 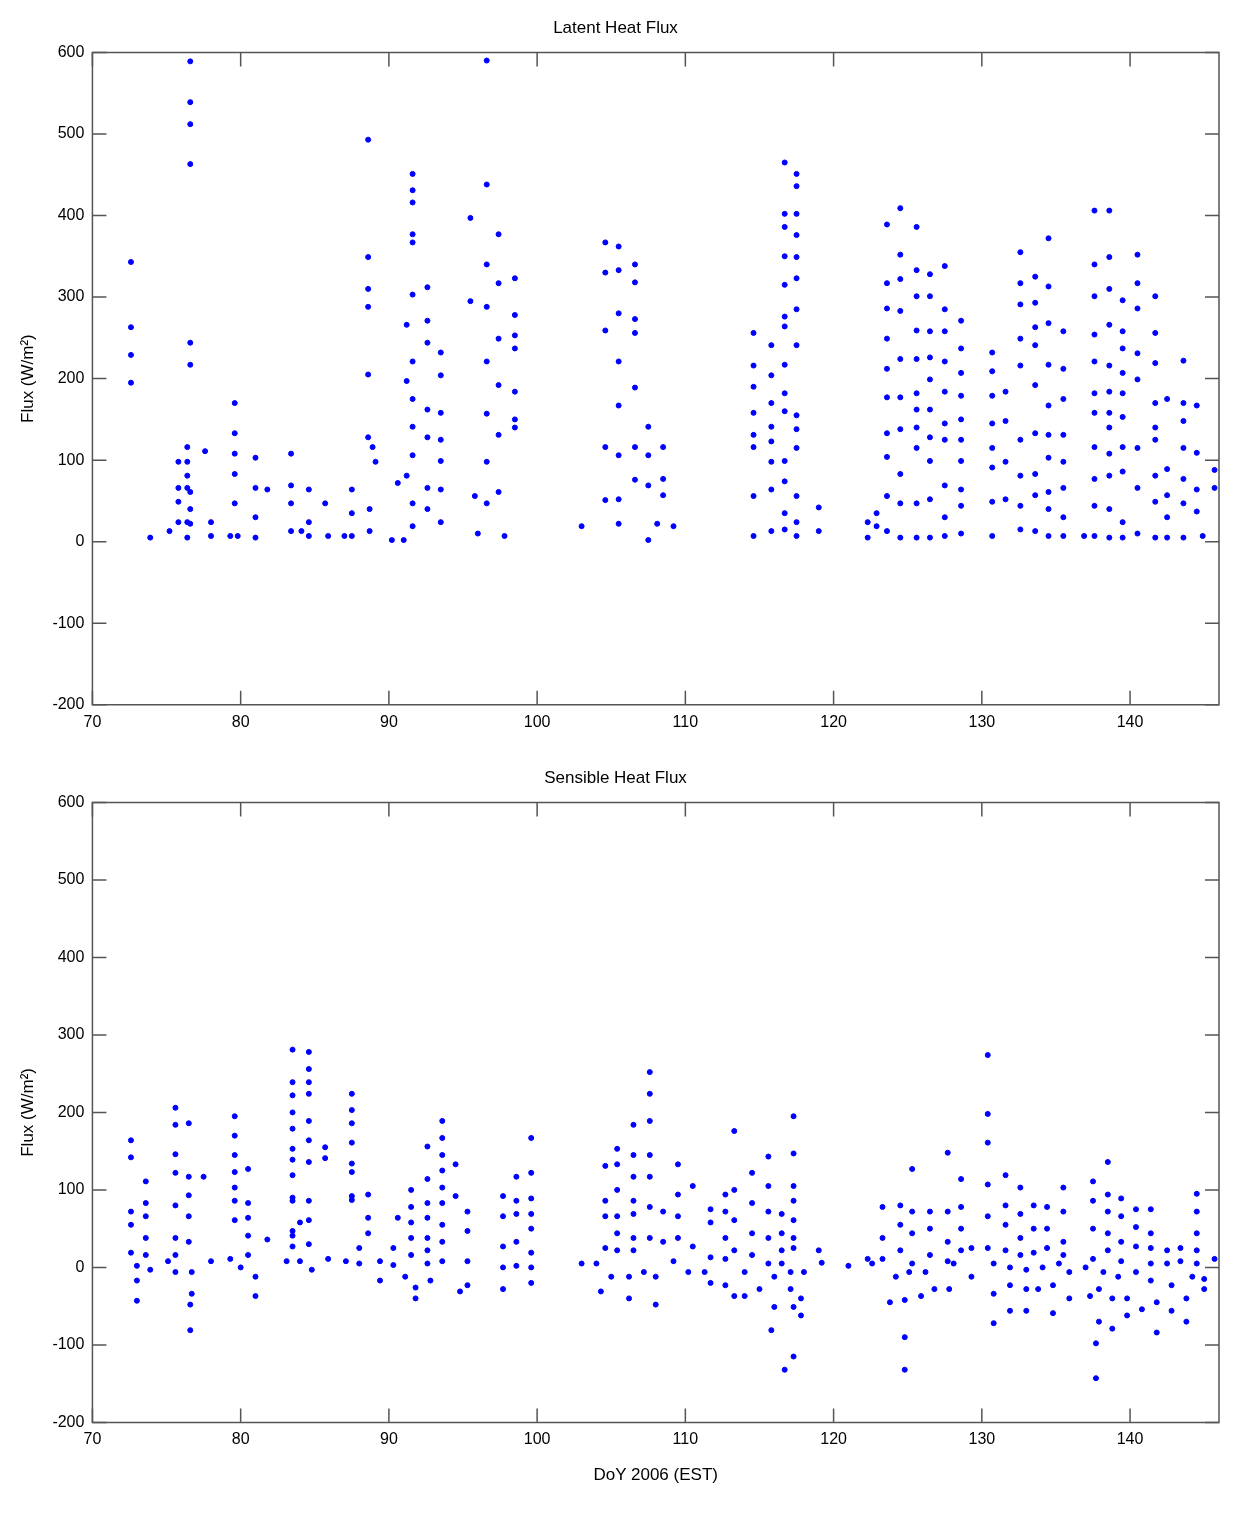 What do you see at coordinates (616, 777) in the screenshot?
I see `chart-title: Sensible Heat Flux` at bounding box center [616, 777].